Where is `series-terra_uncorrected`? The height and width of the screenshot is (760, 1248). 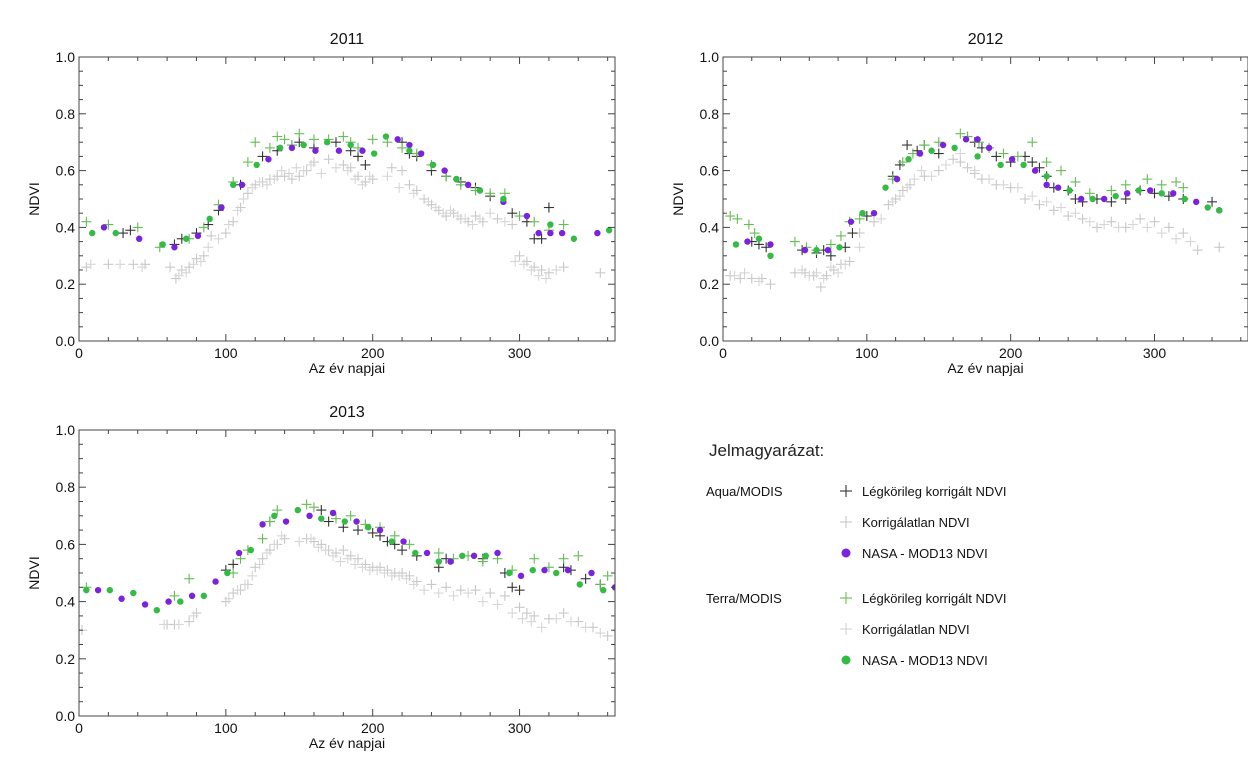
series-terra_uncorrected is located at coordinates (382, 584).